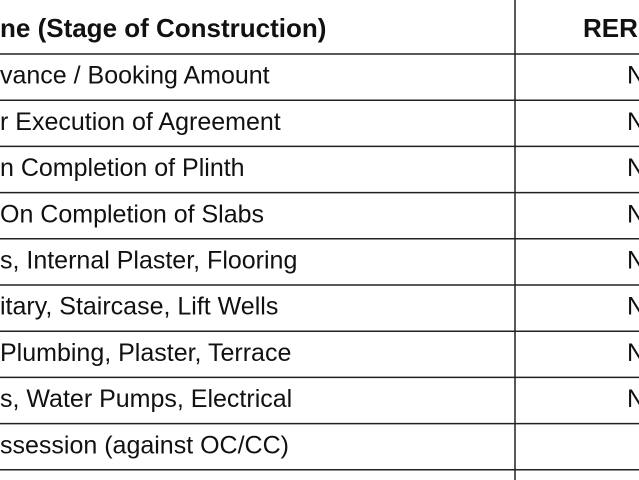 Image resolution: width=639 pixels, height=480 pixels. Describe the element at coordinates (144, 445) in the screenshot. I see `stage-cell: ssession (against OC/CC)` at that location.